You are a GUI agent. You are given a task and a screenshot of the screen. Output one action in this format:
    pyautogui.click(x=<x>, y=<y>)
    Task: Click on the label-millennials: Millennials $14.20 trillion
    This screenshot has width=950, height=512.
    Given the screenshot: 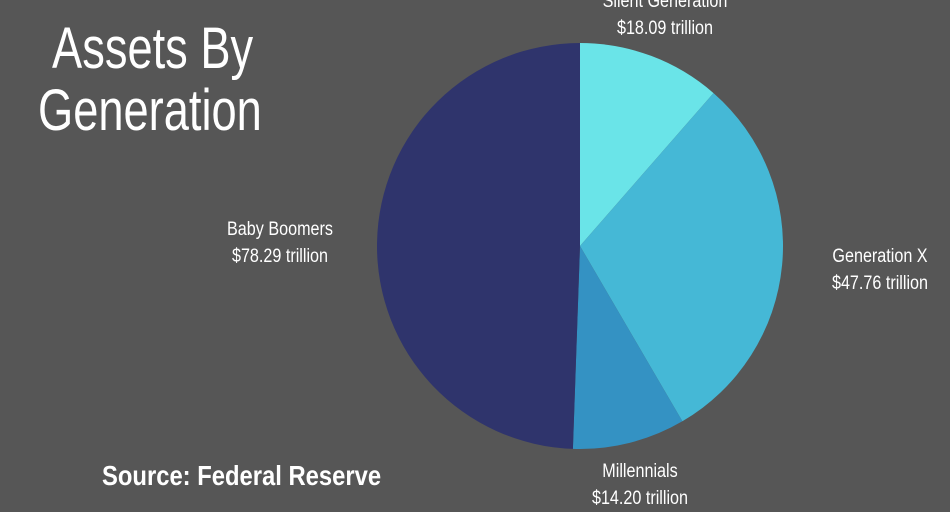 What is the action you would take?
    pyautogui.click(x=640, y=485)
    